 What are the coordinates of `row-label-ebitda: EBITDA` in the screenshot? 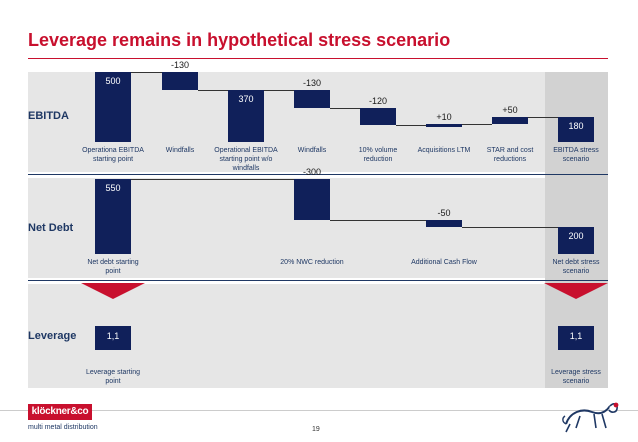 It's located at (48, 116).